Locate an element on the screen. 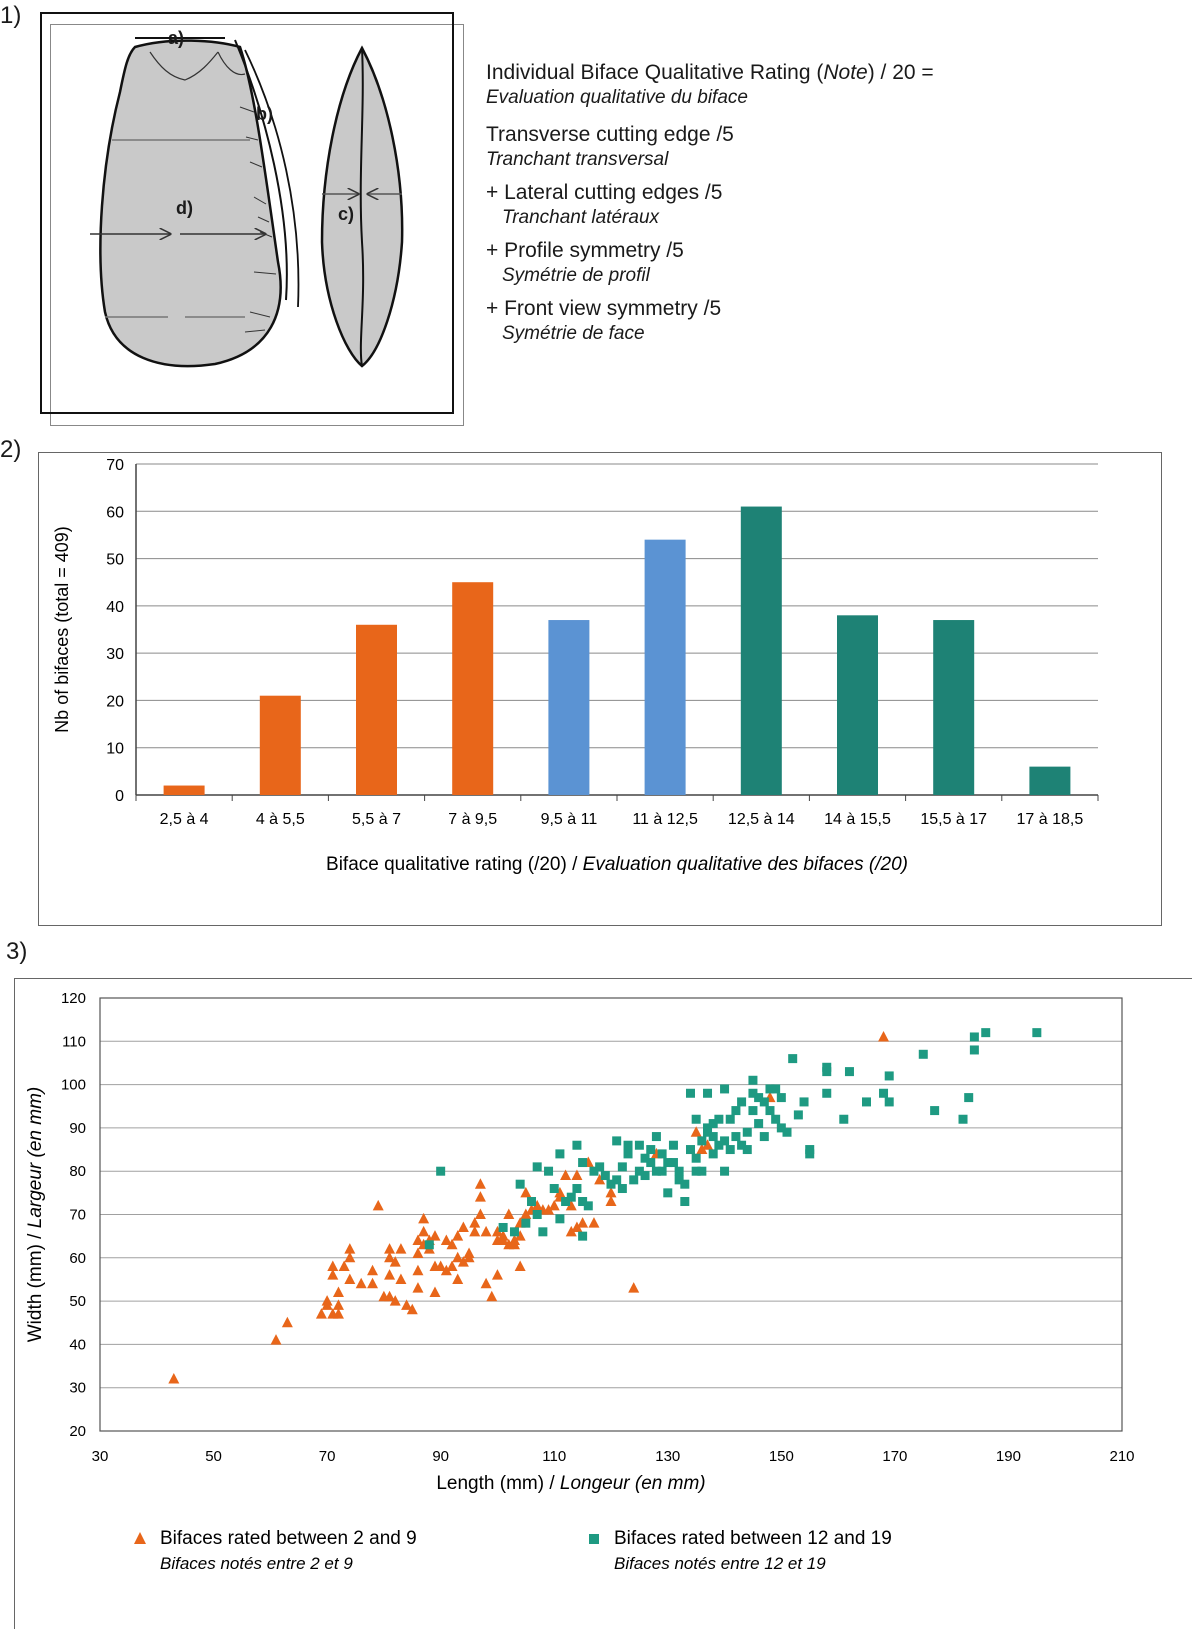 The image size is (1192, 1629). biface-front-view is located at coordinates (190, 203).